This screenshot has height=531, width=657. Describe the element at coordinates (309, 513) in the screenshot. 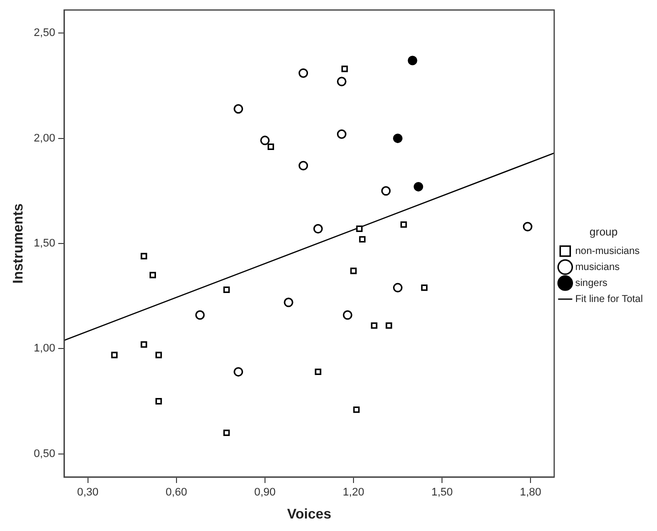

I see `x-axis-title: Voices` at that location.